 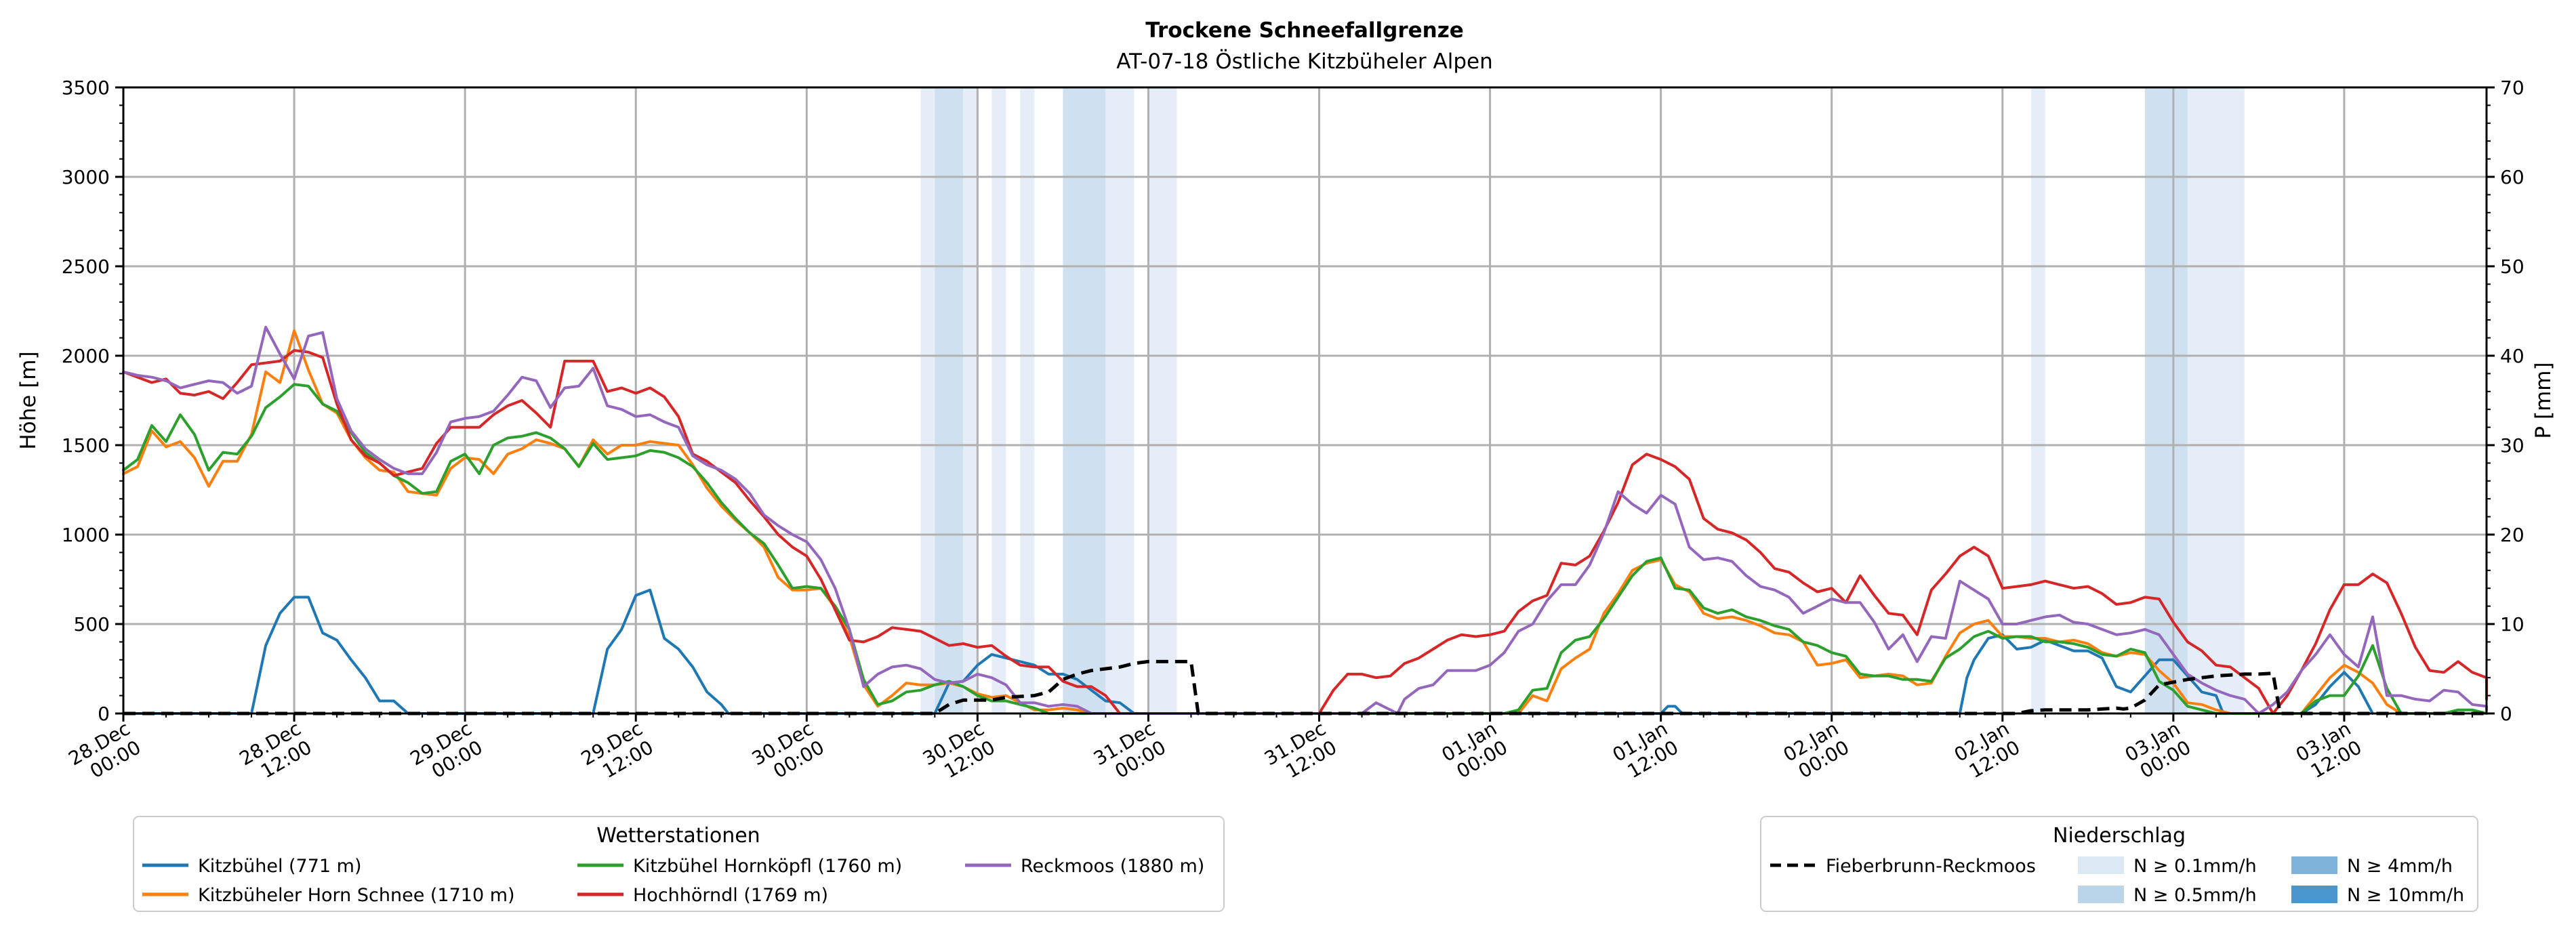 I want to click on legend-precip-title: Niederschlag, so click(x=2119, y=836).